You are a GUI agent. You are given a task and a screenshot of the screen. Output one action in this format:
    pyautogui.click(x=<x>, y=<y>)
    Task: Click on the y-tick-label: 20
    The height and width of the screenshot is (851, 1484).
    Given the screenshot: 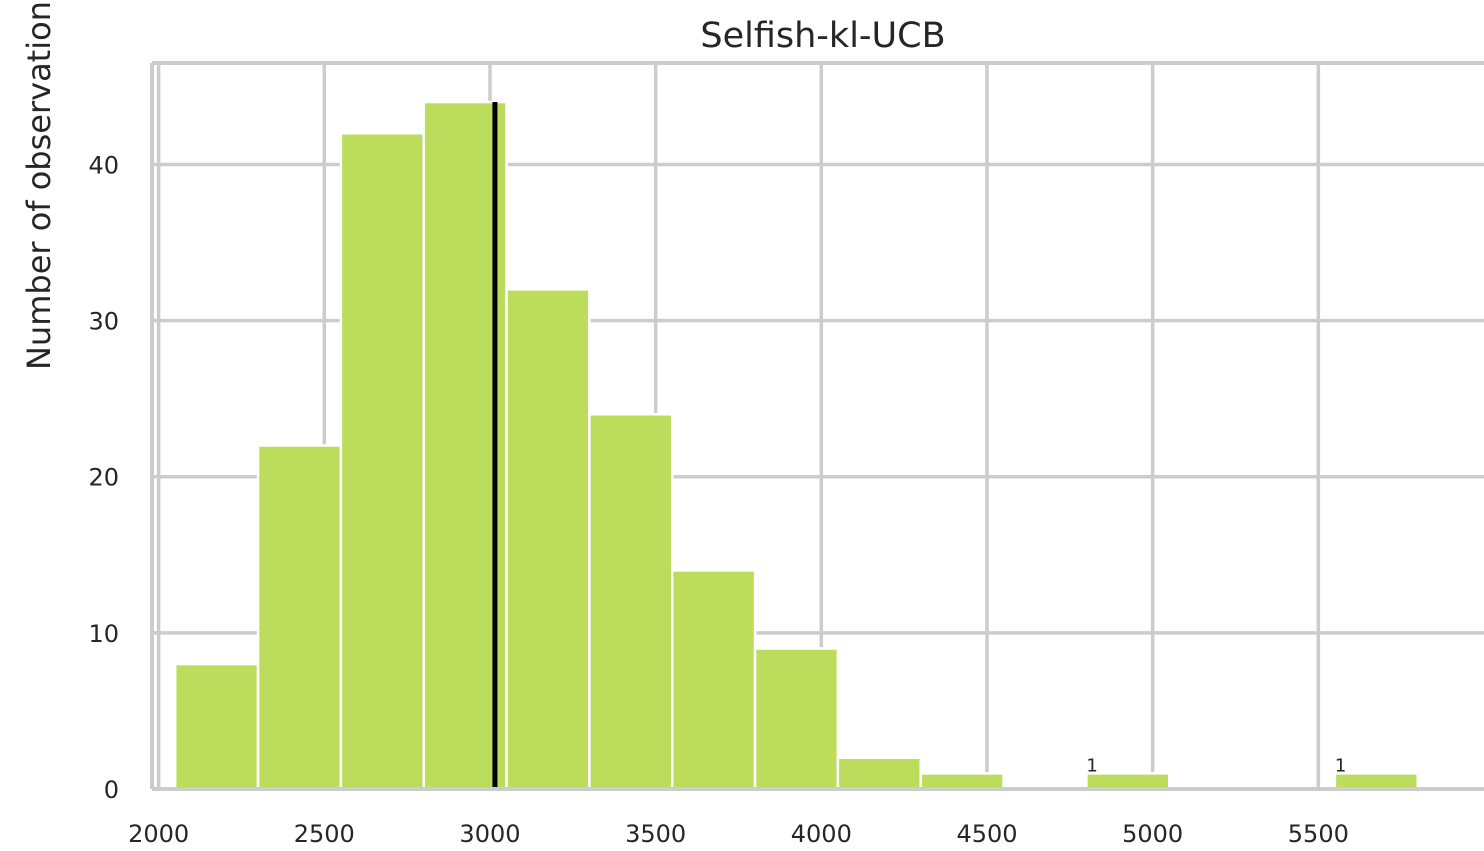 What is the action you would take?
    pyautogui.click(x=103, y=478)
    